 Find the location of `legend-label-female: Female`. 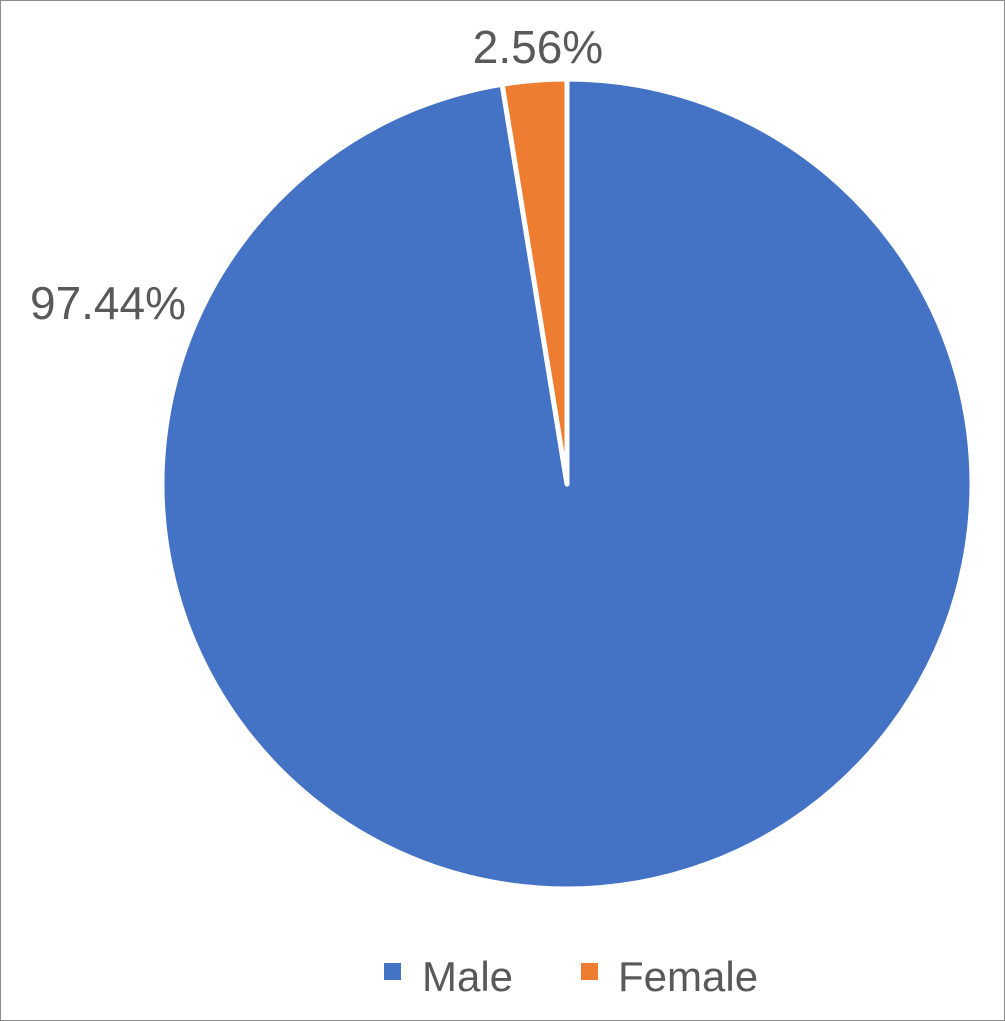

legend-label-female: Female is located at coordinates (688, 976).